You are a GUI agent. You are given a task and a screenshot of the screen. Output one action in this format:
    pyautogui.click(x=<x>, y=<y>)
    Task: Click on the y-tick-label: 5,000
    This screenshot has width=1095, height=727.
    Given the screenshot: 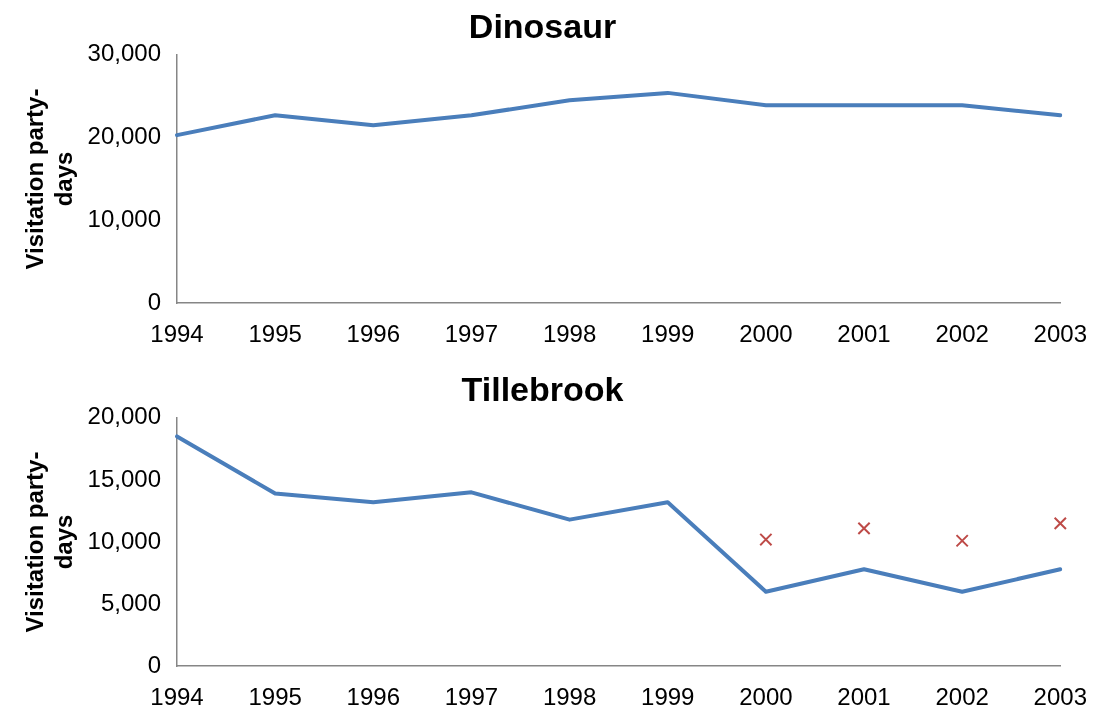 What is the action you would take?
    pyautogui.click(x=131, y=602)
    